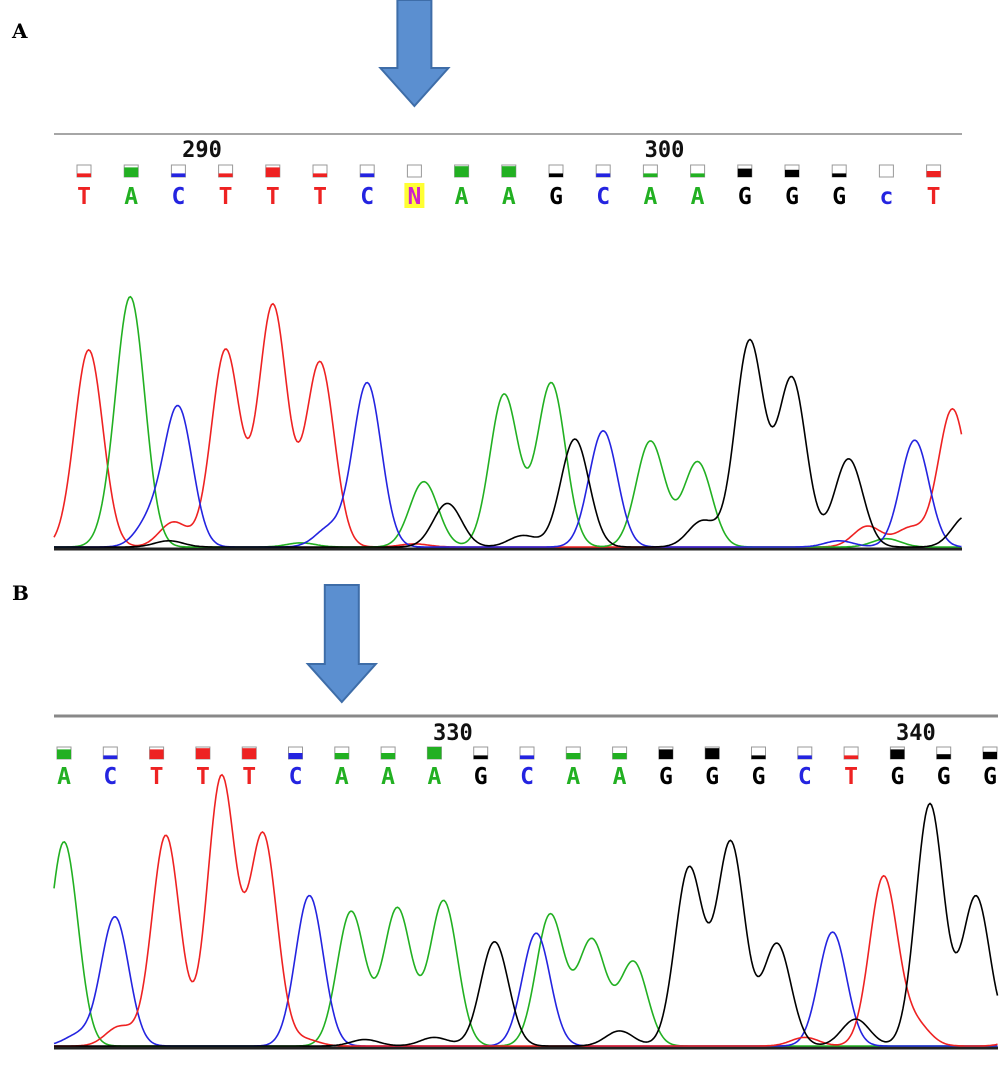 This screenshot has height=1082, width=1000. What do you see at coordinates (19, 31) in the screenshot?
I see `panel-label: A` at bounding box center [19, 31].